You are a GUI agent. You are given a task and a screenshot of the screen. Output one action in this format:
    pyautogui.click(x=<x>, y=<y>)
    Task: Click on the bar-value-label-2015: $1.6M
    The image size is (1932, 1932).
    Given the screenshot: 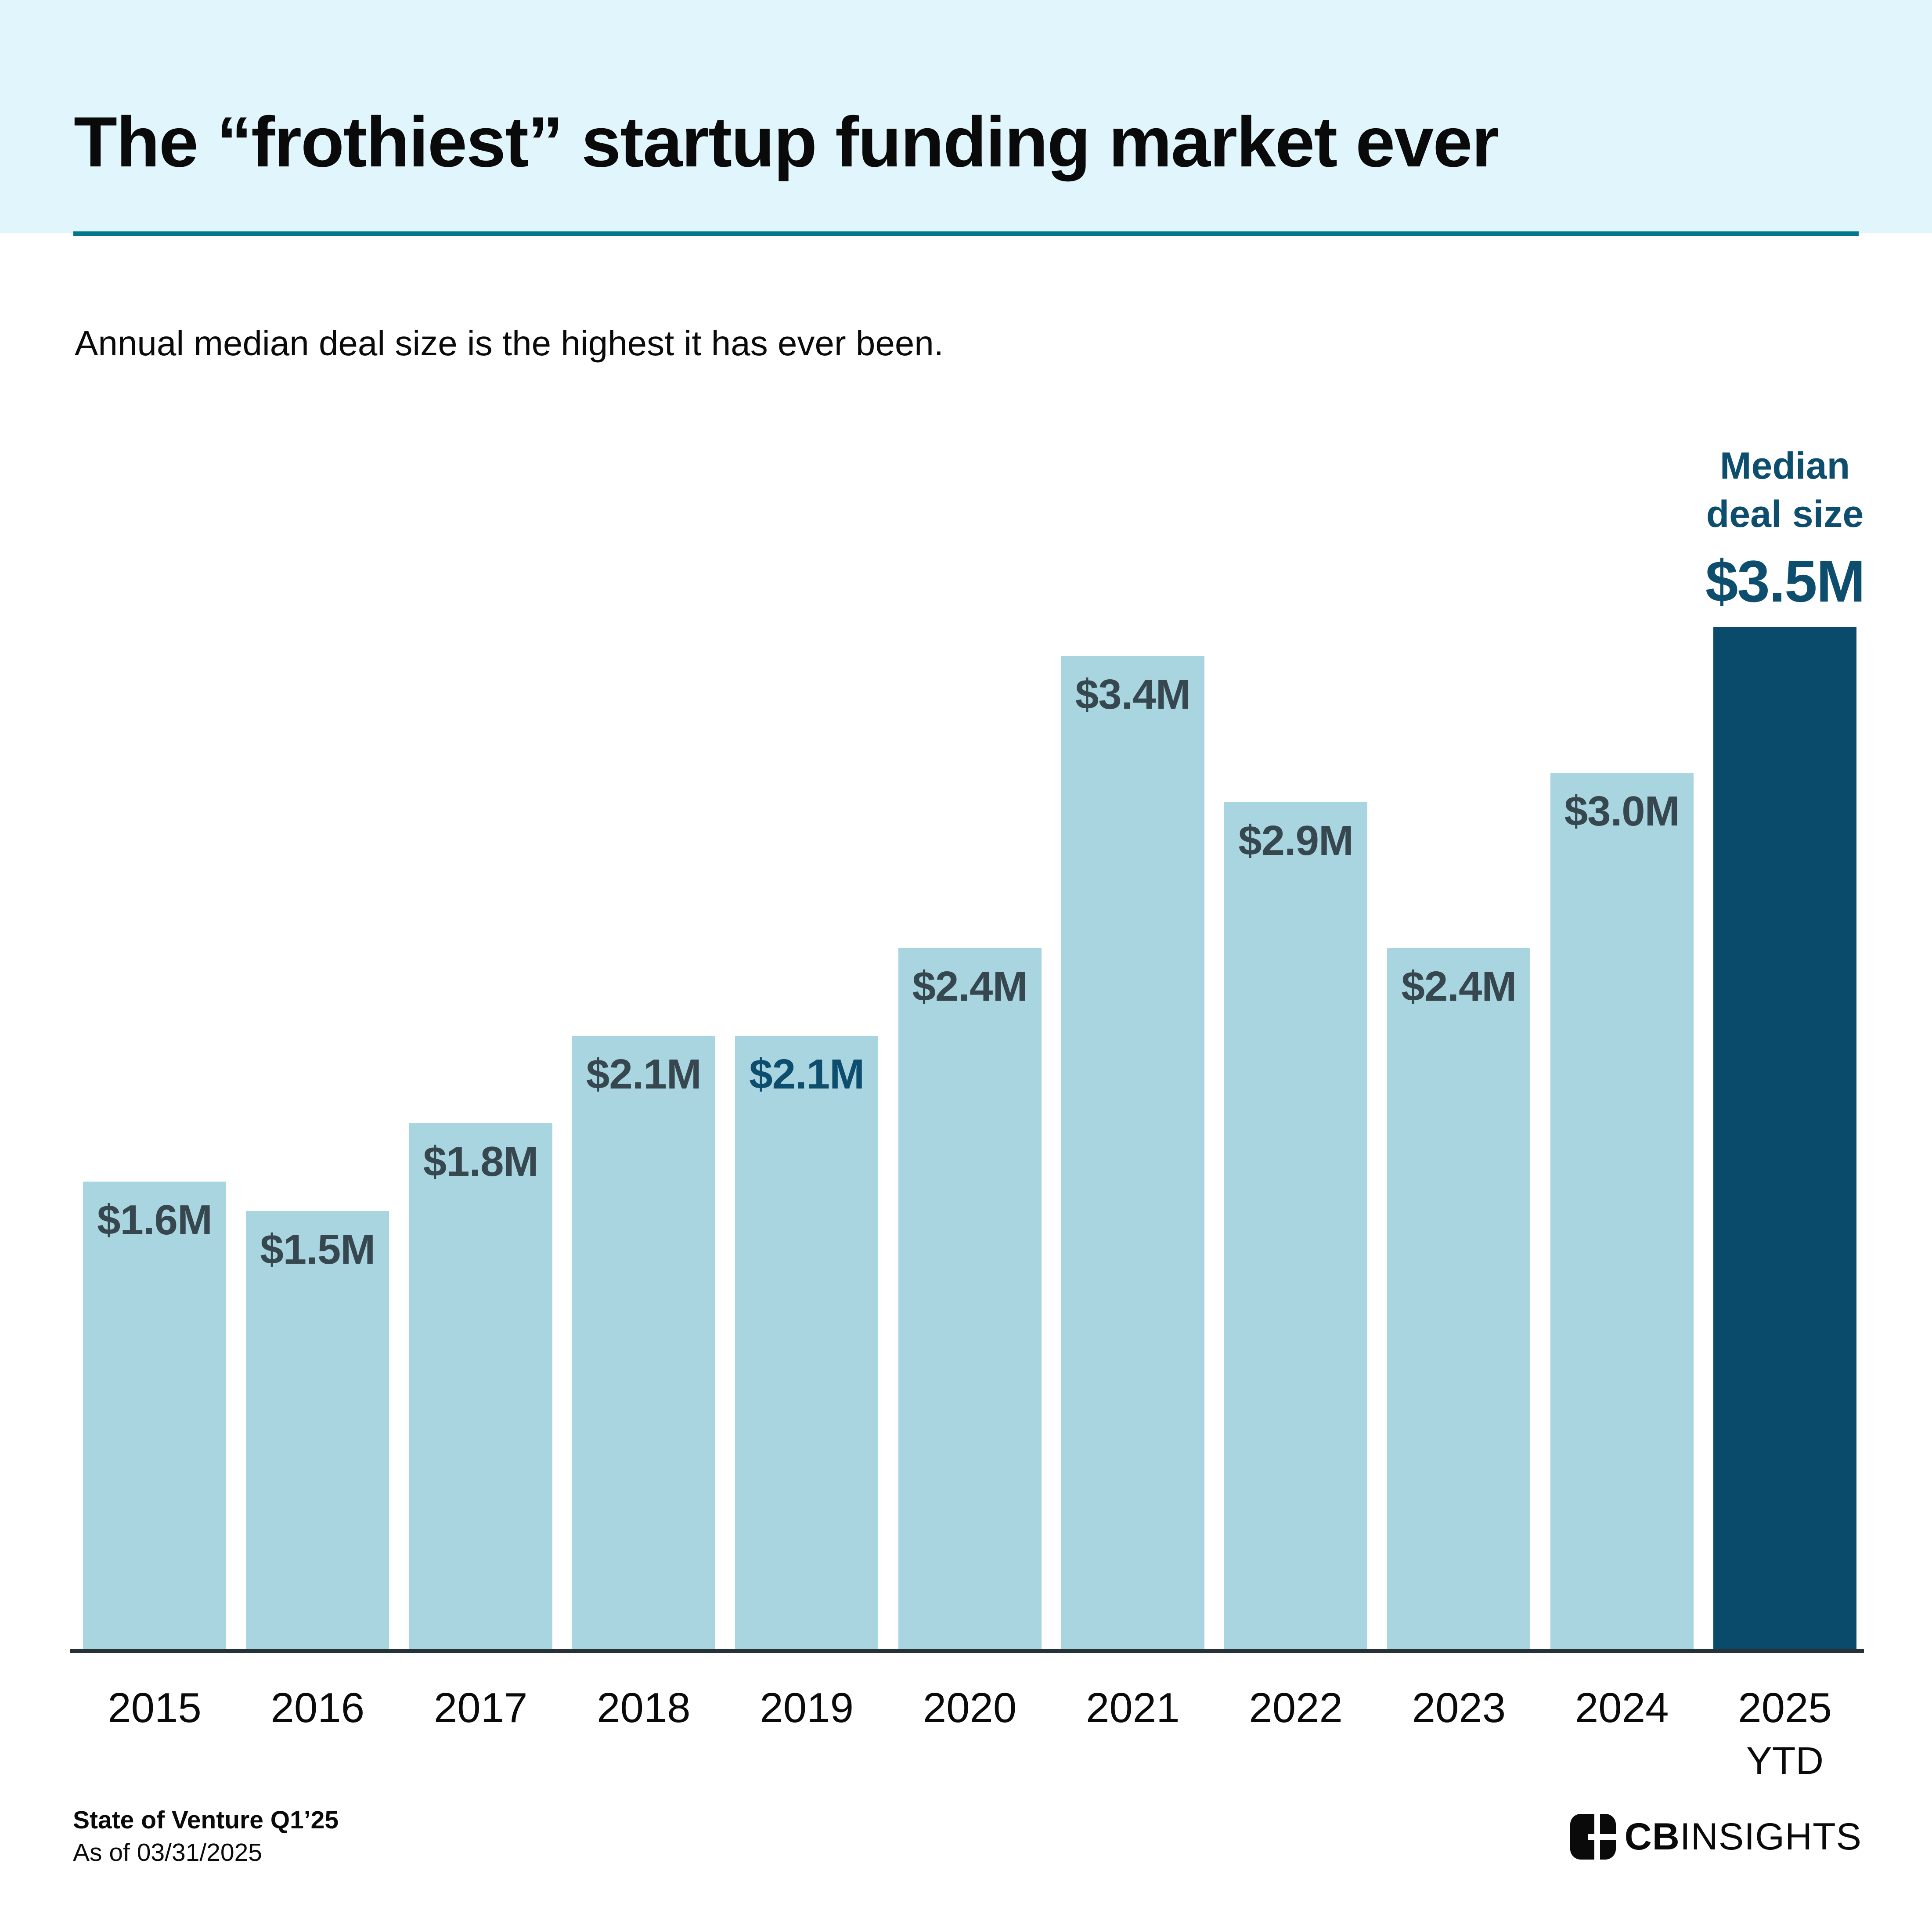 What is the action you would take?
    pyautogui.click(x=155, y=1220)
    